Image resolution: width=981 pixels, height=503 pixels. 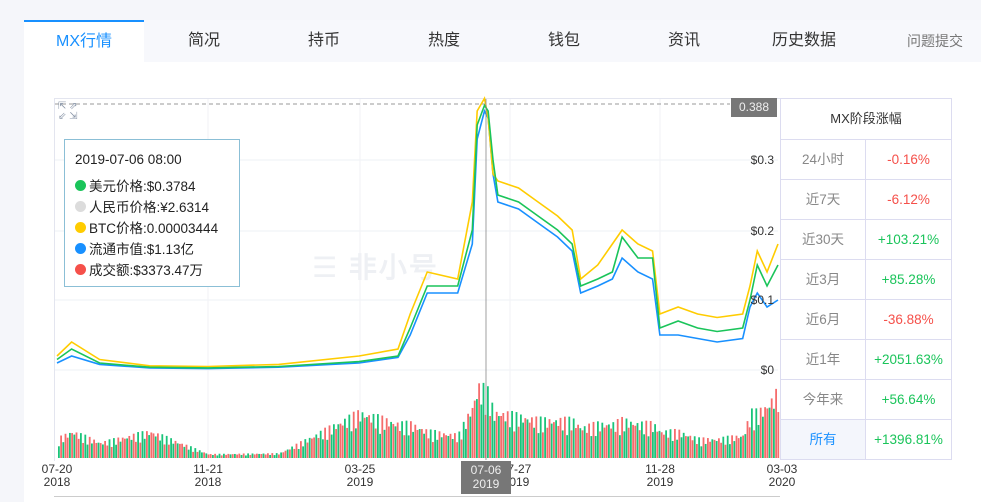 What do you see at coordinates (823, 279) in the screenshot?
I see `period-label: 近3月` at bounding box center [823, 279].